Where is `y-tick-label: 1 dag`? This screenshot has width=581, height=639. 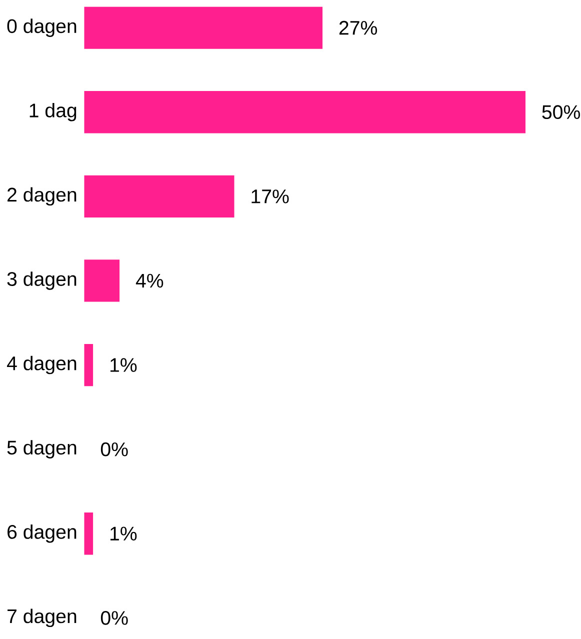
y-tick-label: 1 dag is located at coordinates (53, 112).